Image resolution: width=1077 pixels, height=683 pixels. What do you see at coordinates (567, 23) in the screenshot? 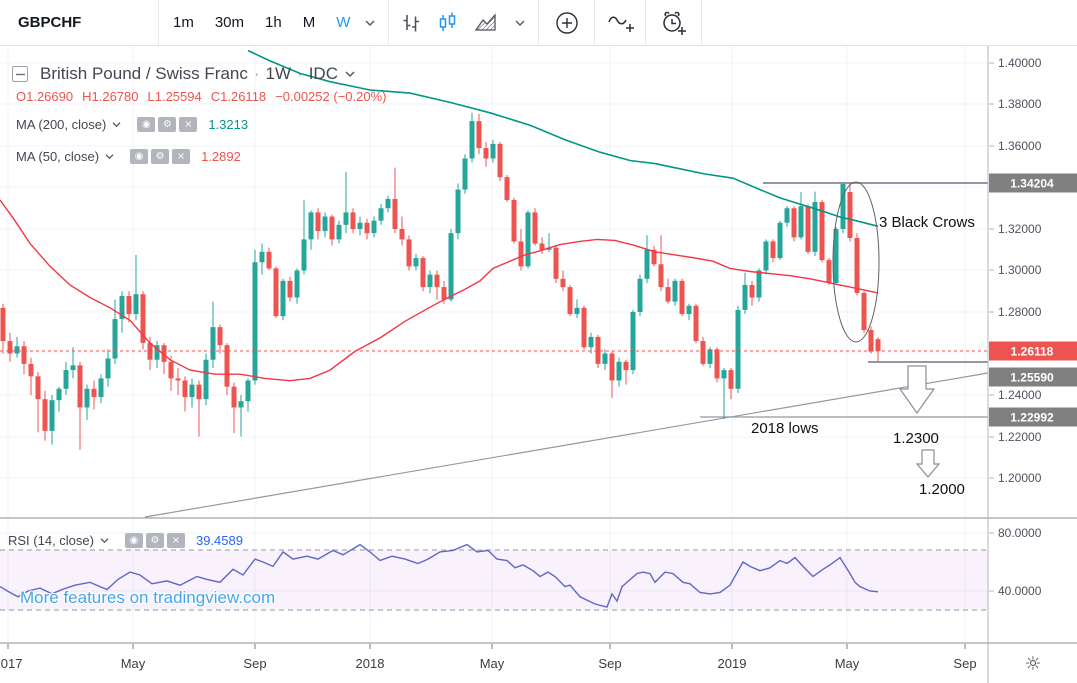
I see `compare-add-icon` at bounding box center [567, 23].